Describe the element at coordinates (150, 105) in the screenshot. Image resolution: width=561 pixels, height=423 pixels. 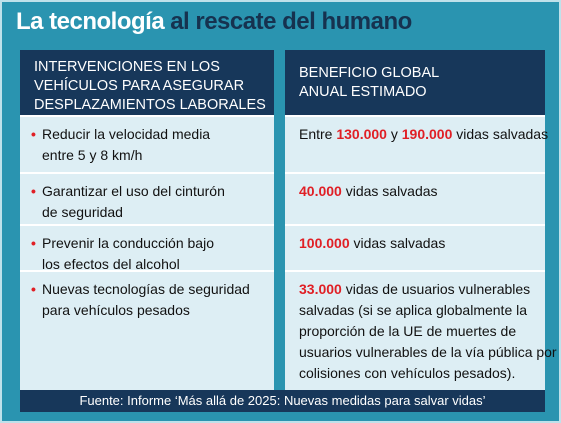
I see `header-line: DESPLAZAMIENTOS LABORALES` at that location.